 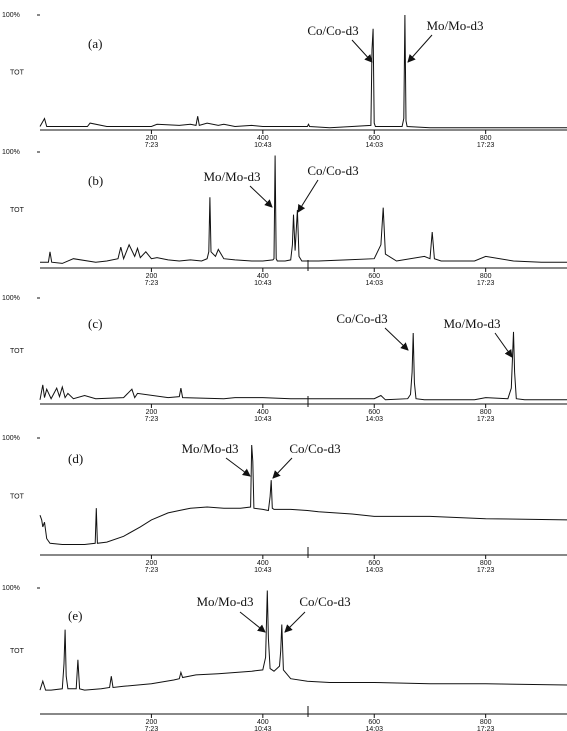 What do you see at coordinates (75, 615) in the screenshot?
I see `panel-label: (e)` at bounding box center [75, 615].